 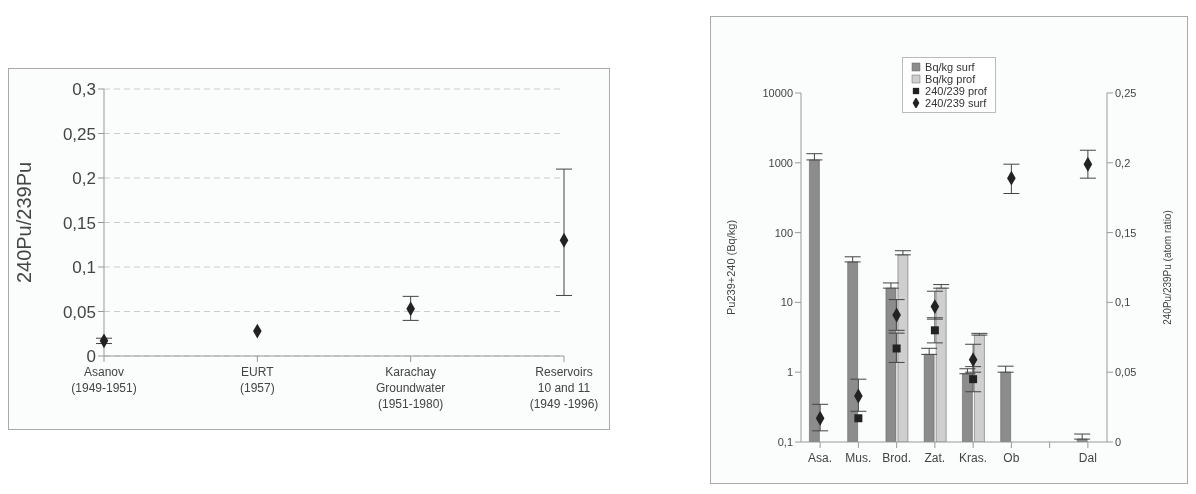 What do you see at coordinates (79, 223) in the screenshot?
I see `y-tick-label: 0,15` at bounding box center [79, 223].